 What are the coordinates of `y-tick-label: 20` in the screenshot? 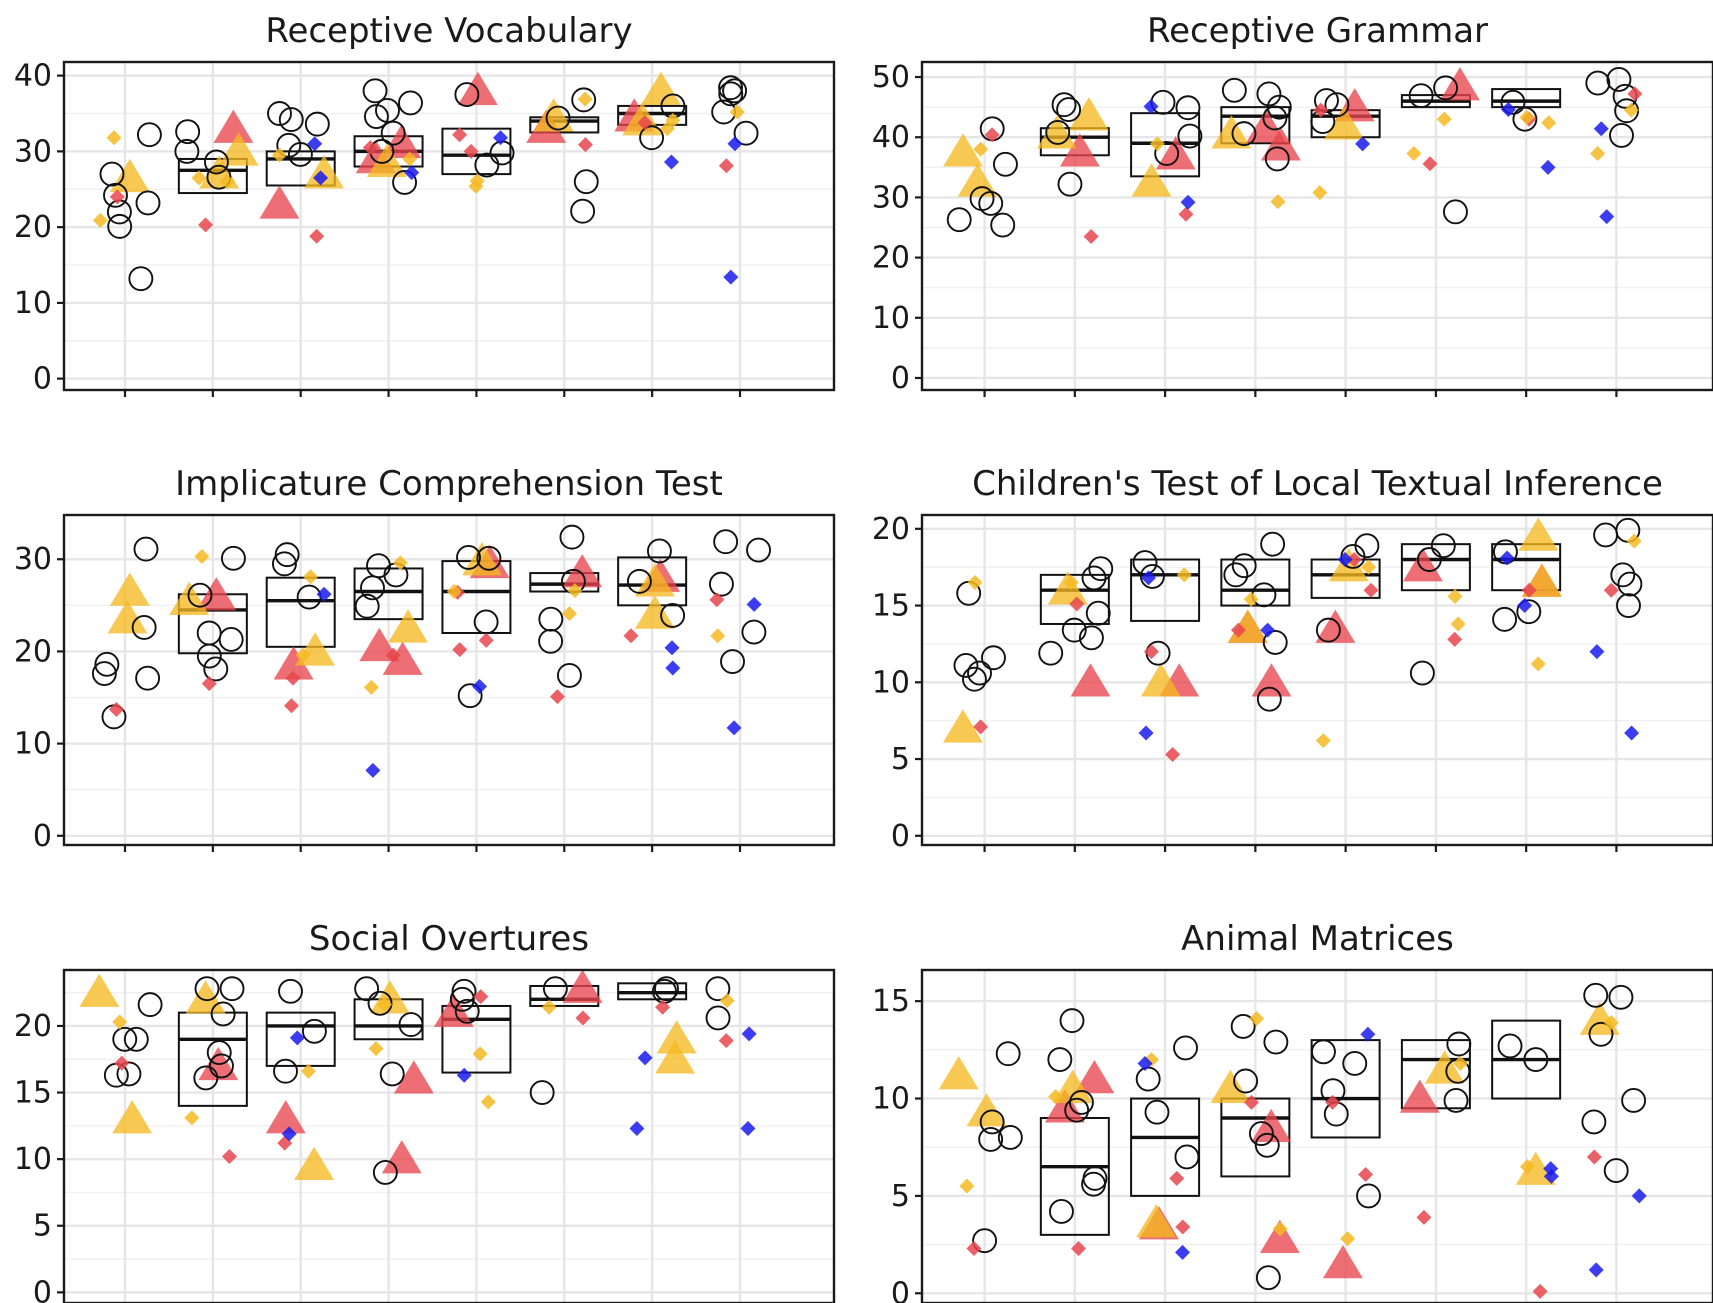 It's located at (891, 529).